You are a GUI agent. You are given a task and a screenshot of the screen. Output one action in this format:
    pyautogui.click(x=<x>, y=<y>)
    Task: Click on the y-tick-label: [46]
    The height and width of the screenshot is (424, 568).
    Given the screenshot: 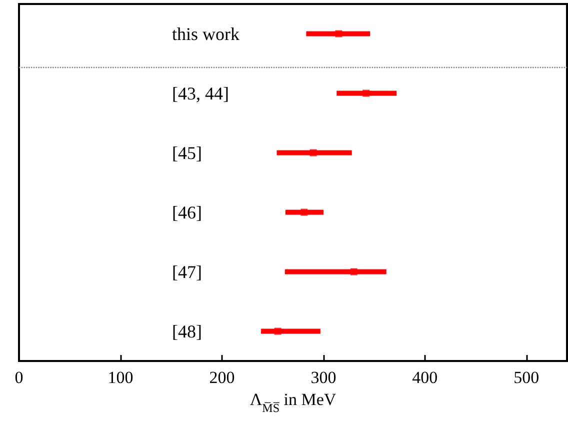 What is the action you would take?
    pyautogui.click(x=187, y=212)
    